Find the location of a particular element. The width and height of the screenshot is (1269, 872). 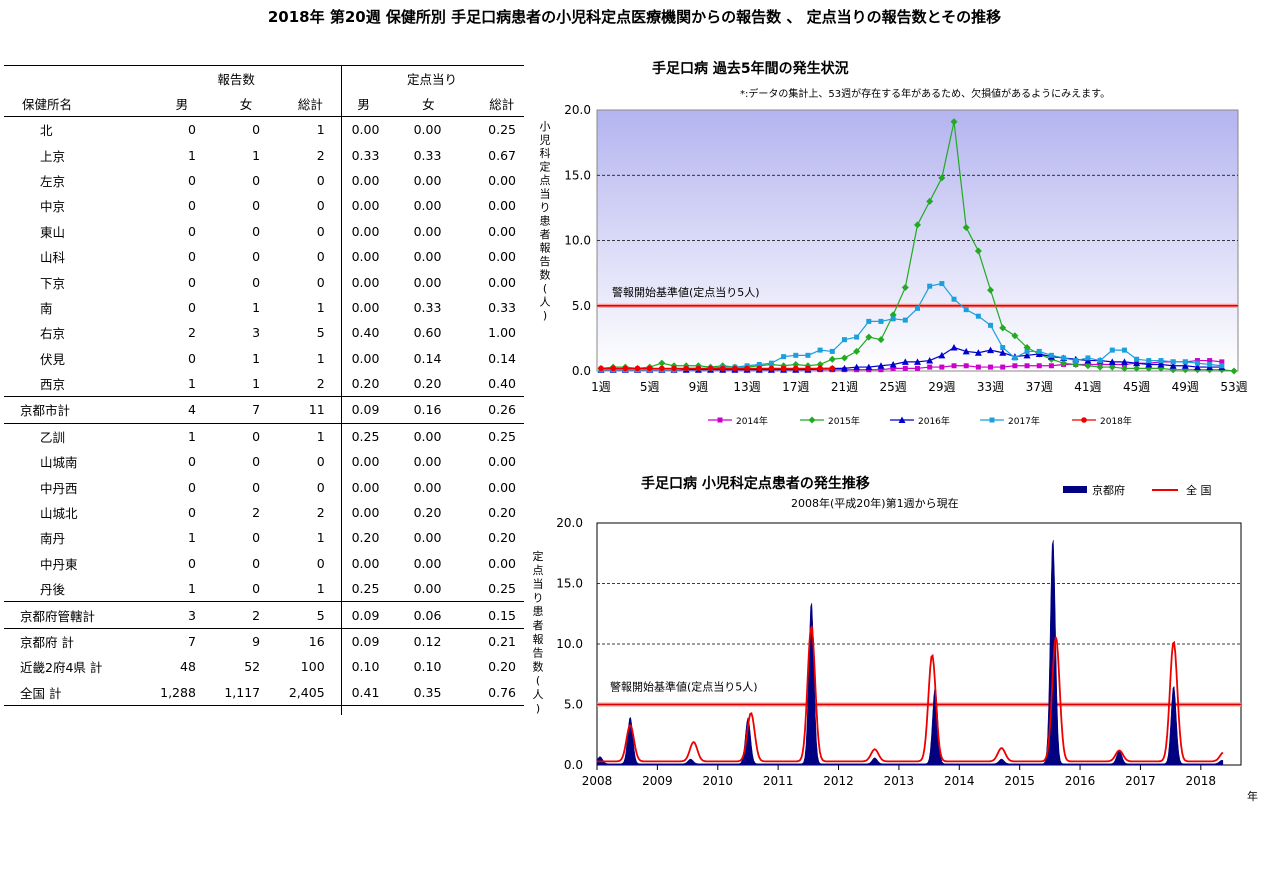

chart1-xtick: 45週 is located at coordinates (1136, 387).